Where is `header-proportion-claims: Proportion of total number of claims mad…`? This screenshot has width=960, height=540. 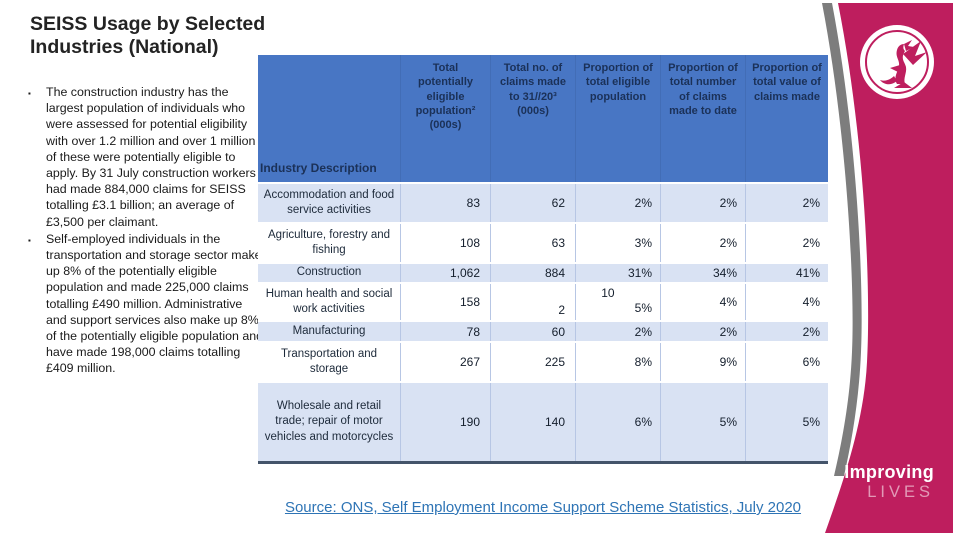 header-proportion-claims: Proportion of total number of claims mad… is located at coordinates (702, 118).